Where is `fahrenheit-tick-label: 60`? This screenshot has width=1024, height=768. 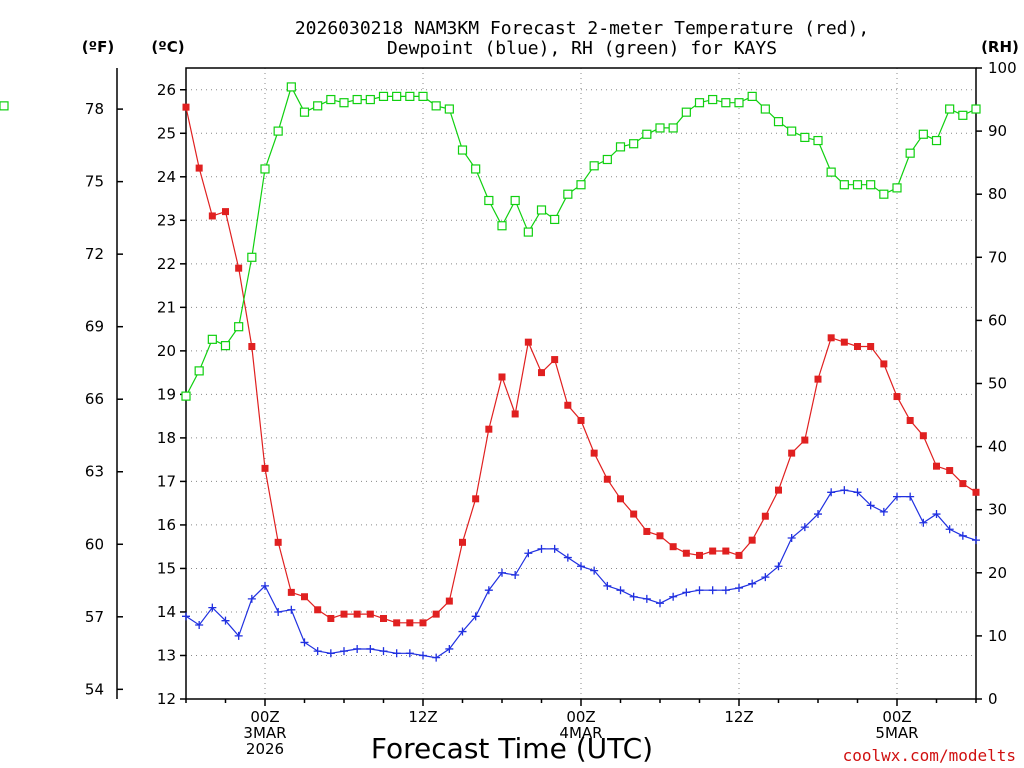 fahrenheit-tick-label: 60 is located at coordinates (94, 544).